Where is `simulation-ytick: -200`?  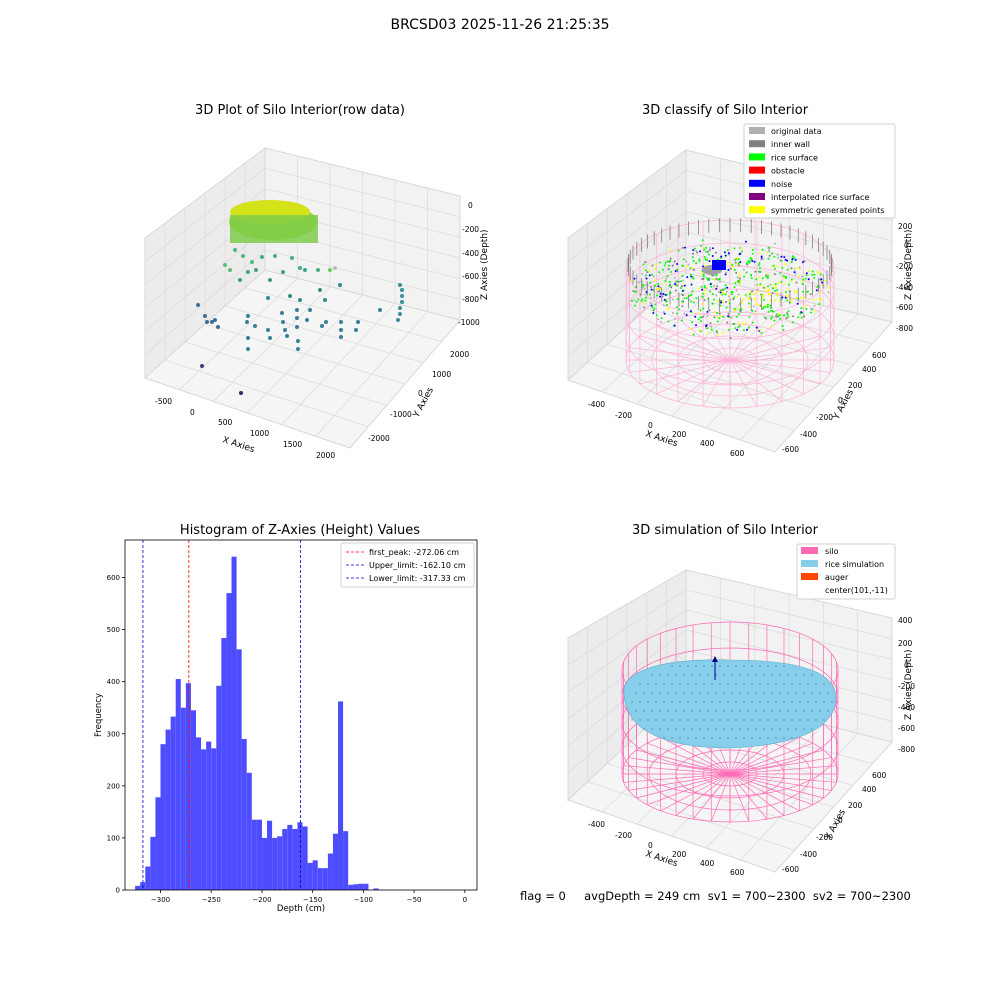
simulation-ytick: -200 is located at coordinates (824, 837).